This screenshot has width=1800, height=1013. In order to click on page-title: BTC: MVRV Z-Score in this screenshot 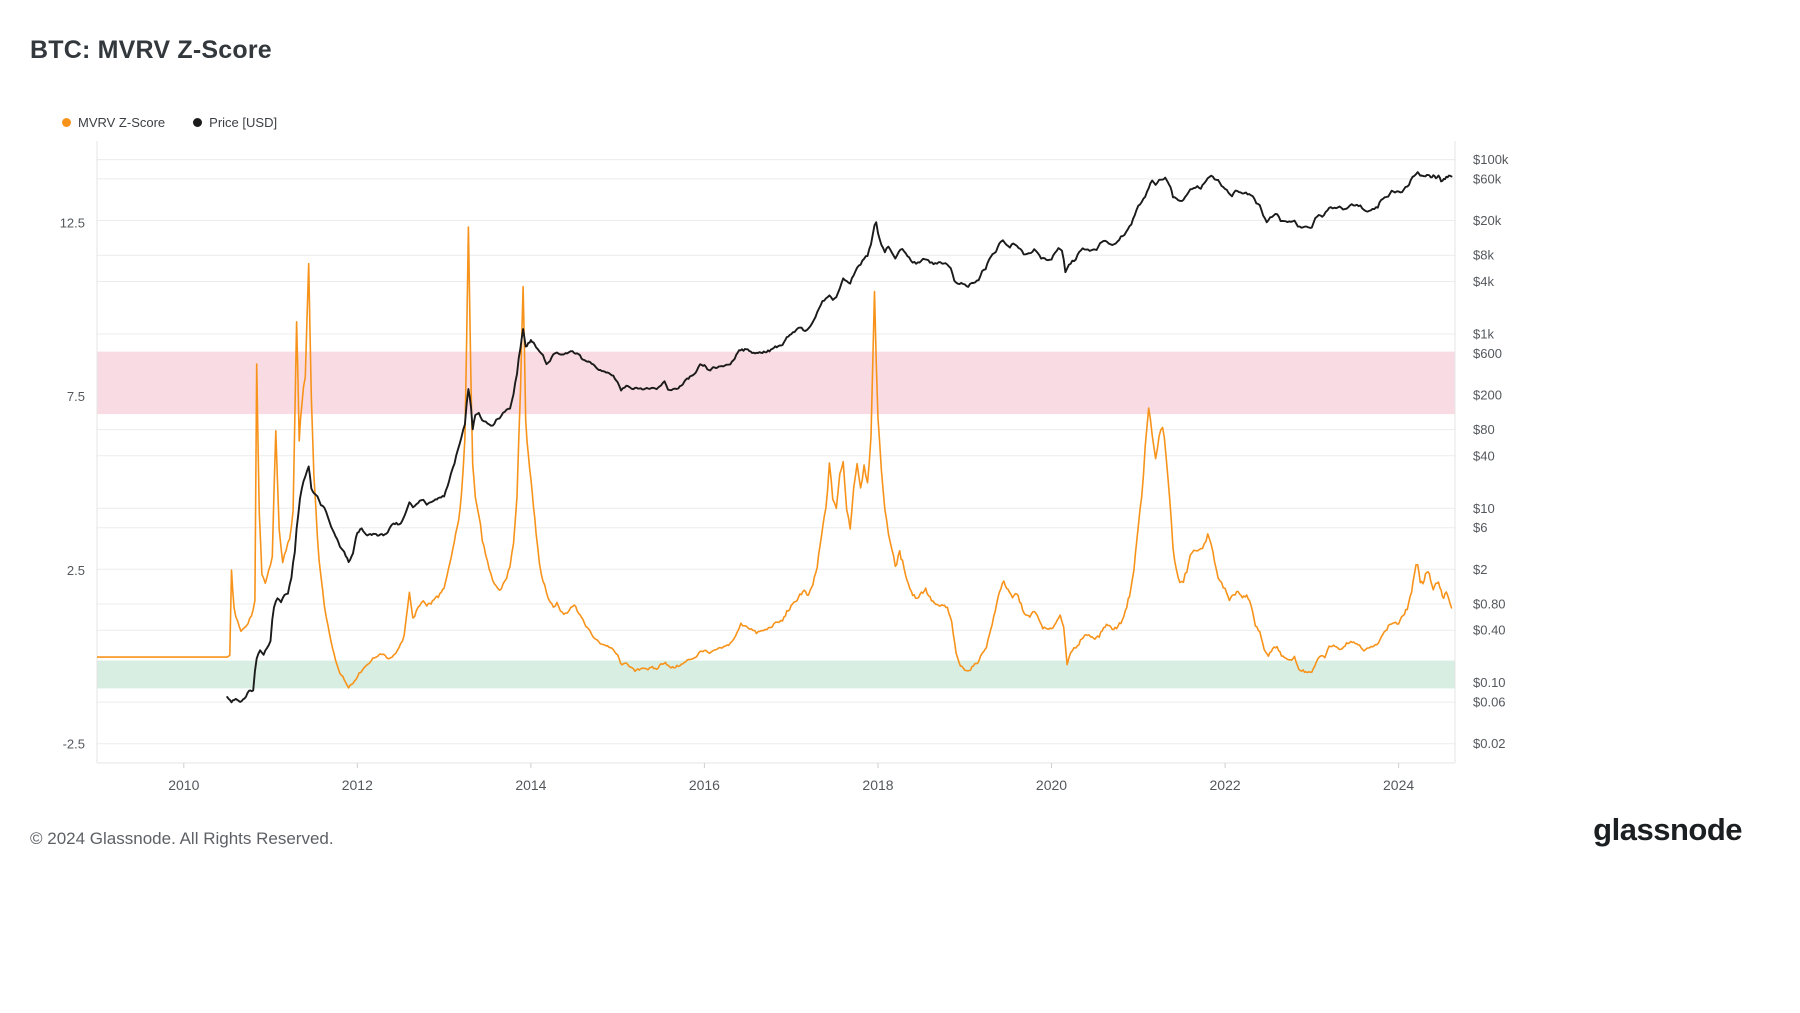, I will do `click(151, 50)`.